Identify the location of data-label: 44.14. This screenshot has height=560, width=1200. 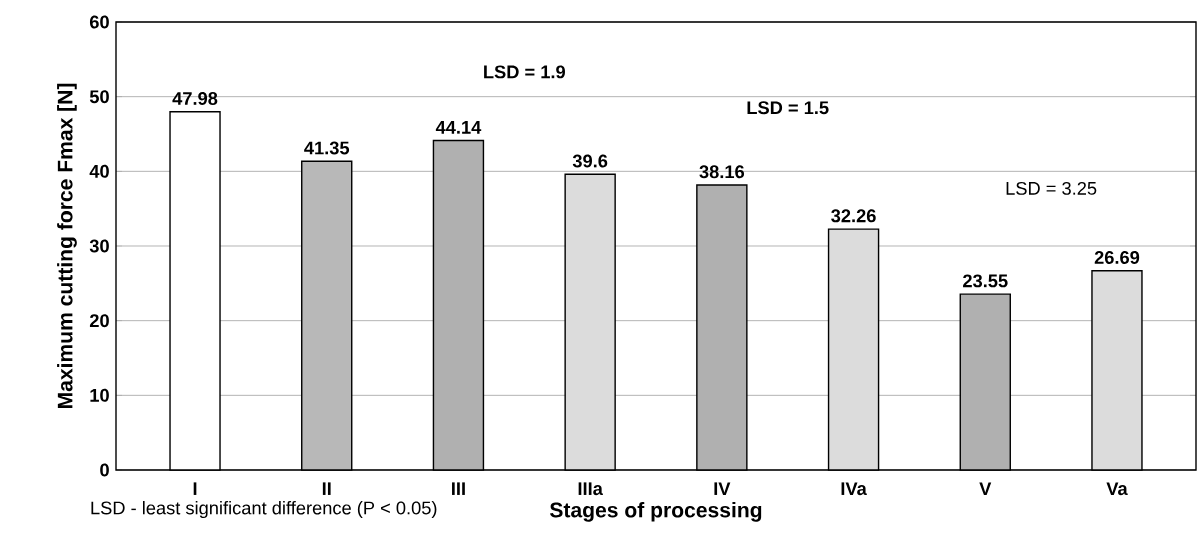
(458, 127).